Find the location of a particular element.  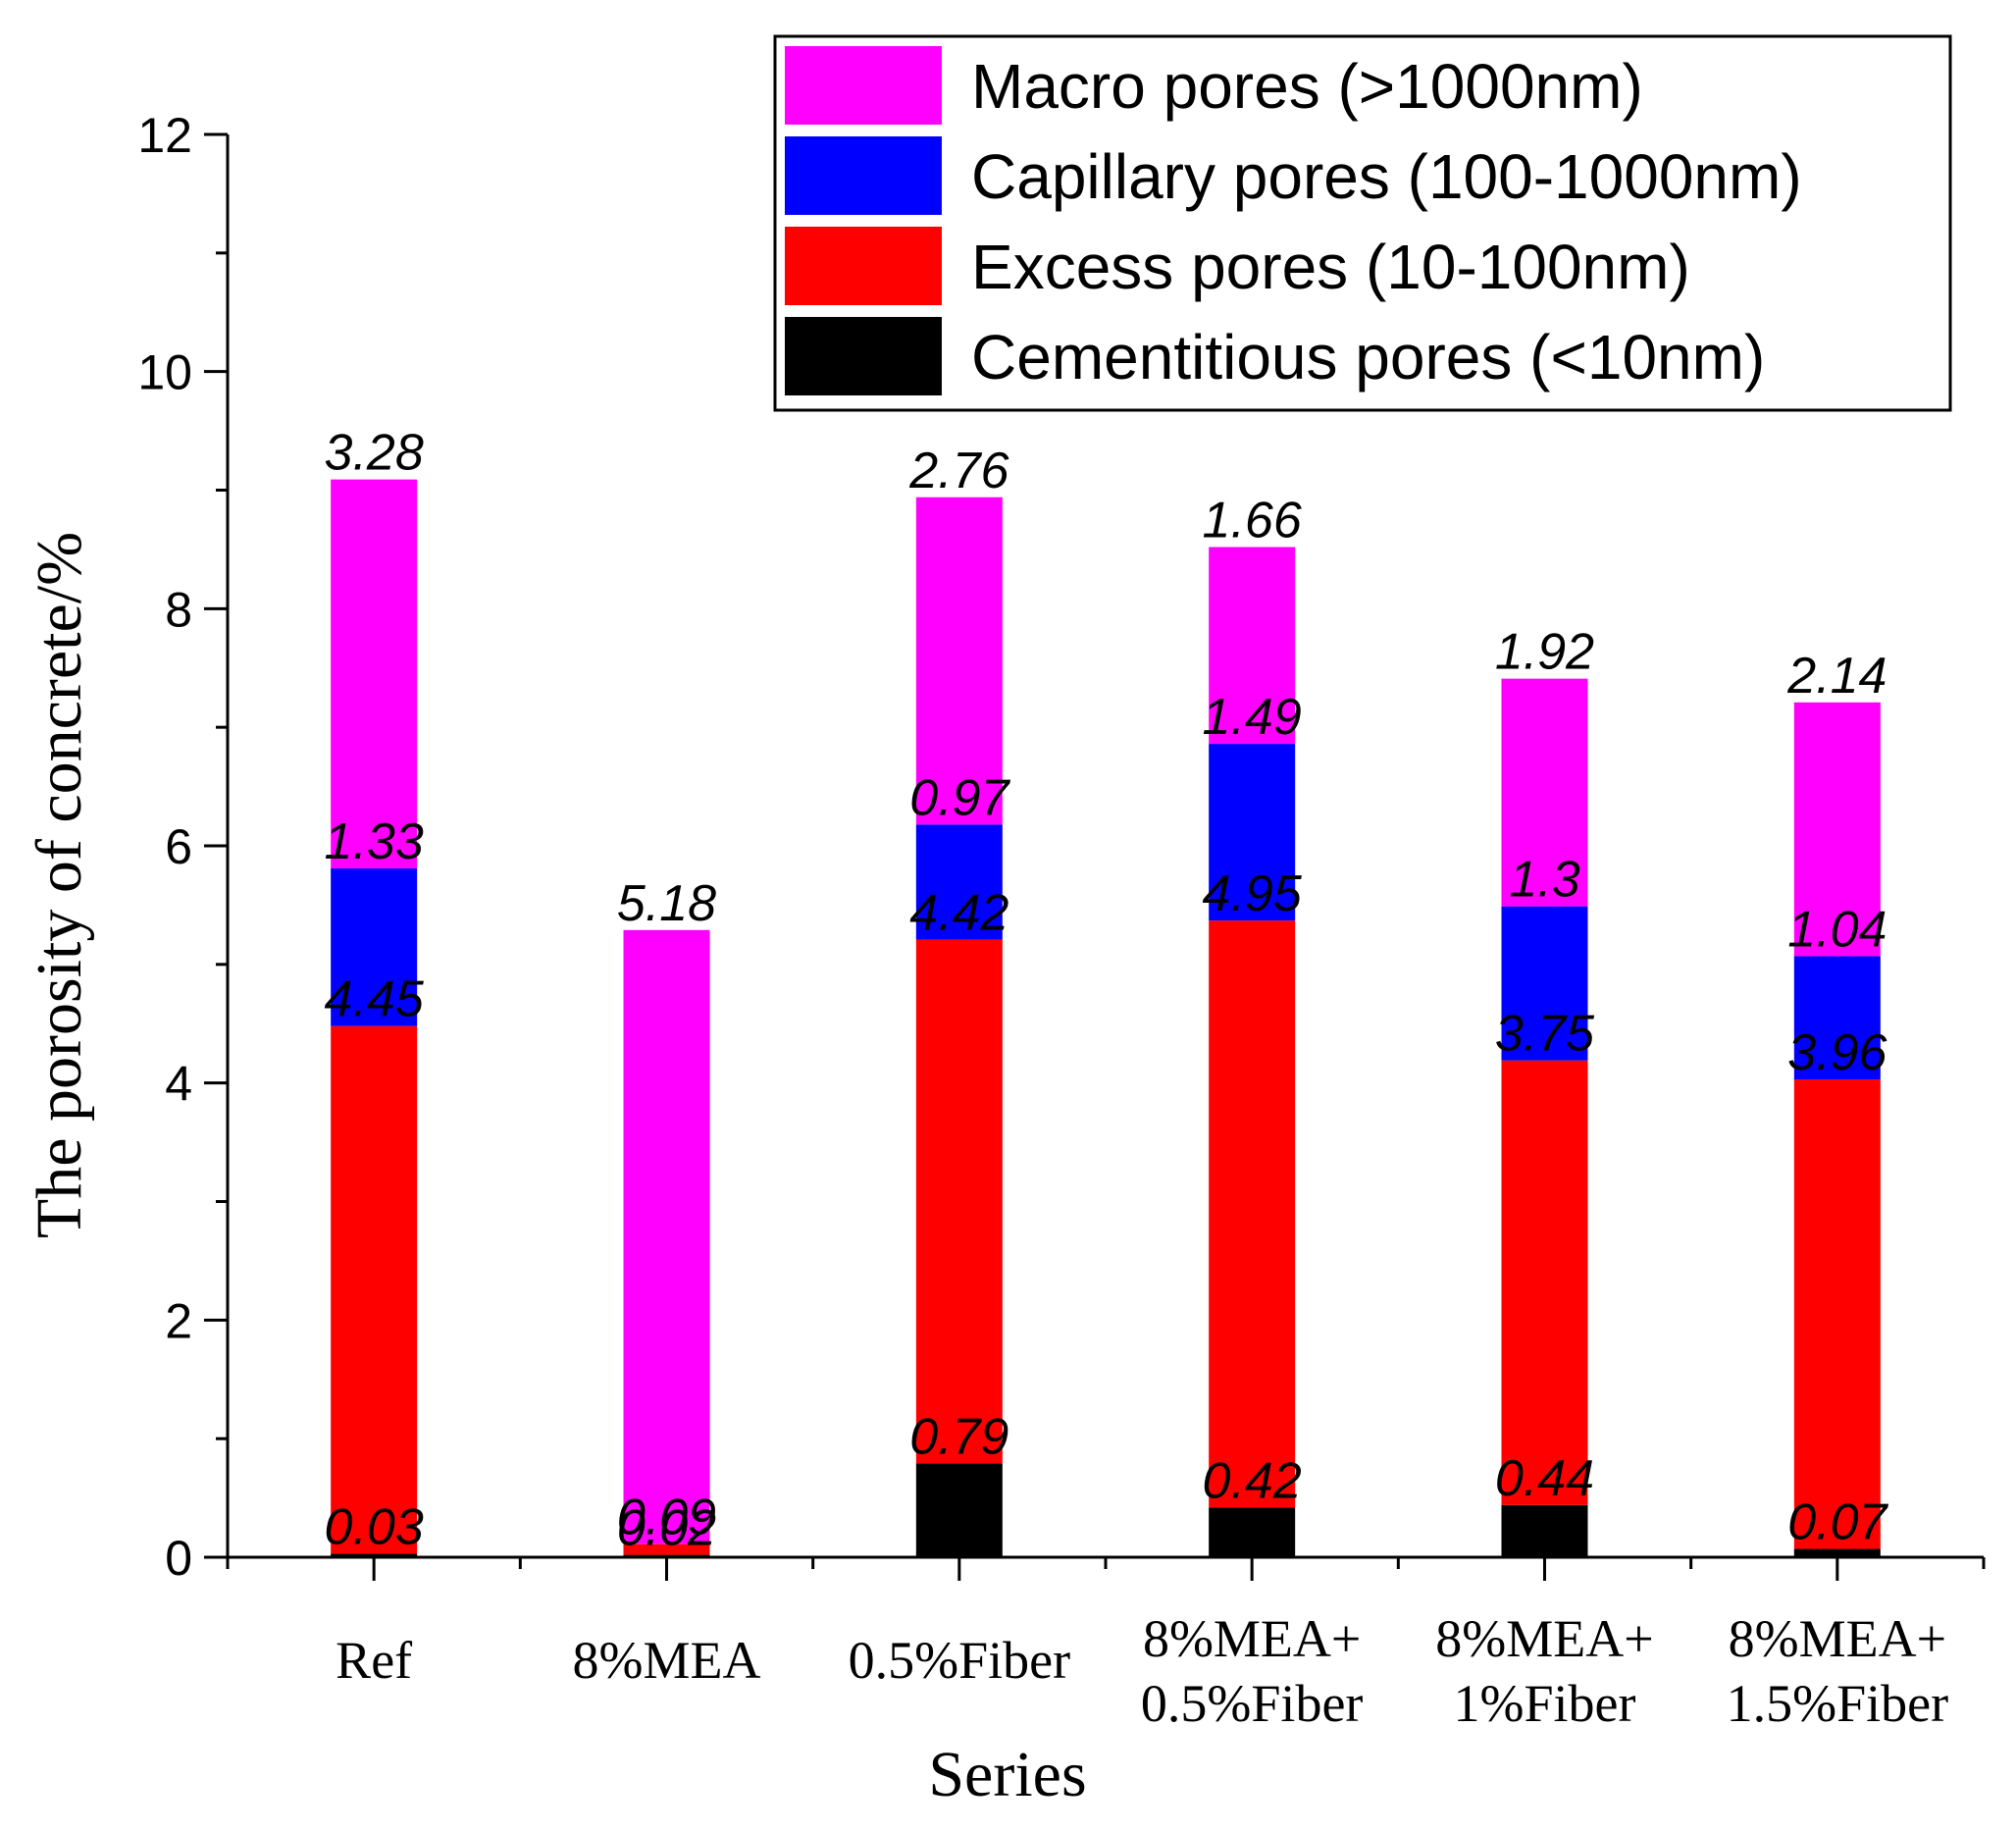

data-label-macro-4: 1.92 is located at coordinates (1545, 652).